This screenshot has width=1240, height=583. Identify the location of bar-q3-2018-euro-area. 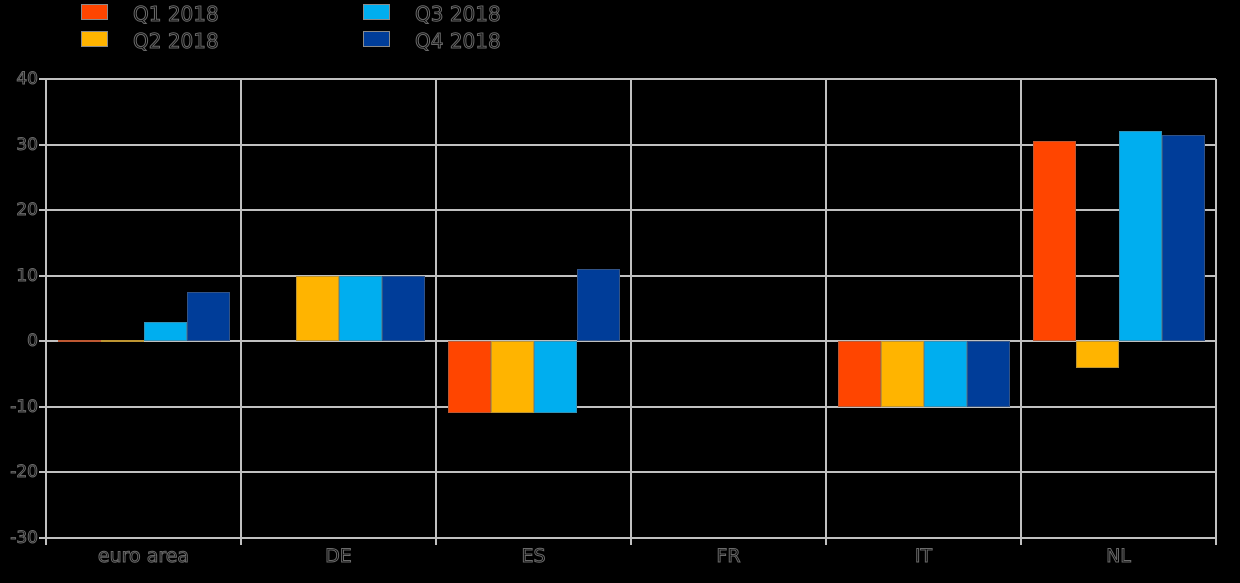
(165, 331).